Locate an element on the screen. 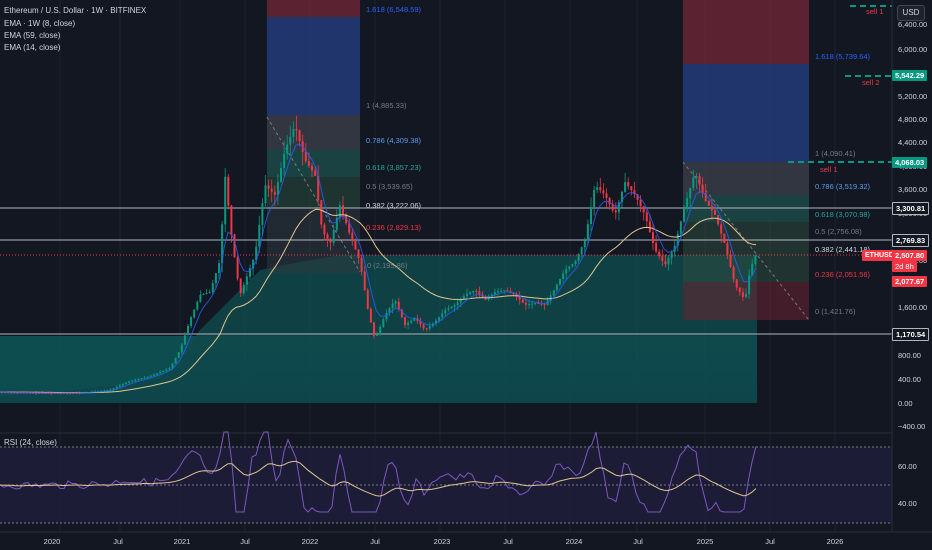 The height and width of the screenshot is (550, 932). time-tick: 2025 is located at coordinates (705, 541).